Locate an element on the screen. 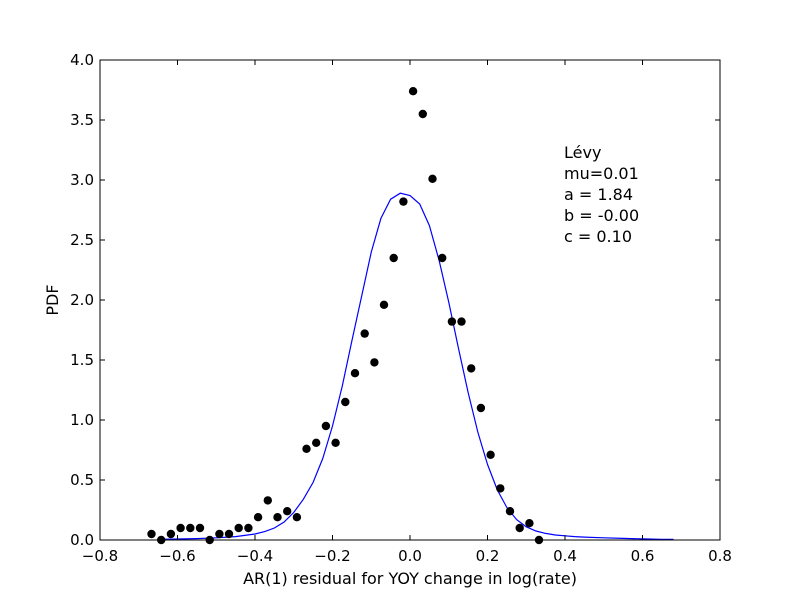  y-tick-label: 0.0 is located at coordinates (82, 540).